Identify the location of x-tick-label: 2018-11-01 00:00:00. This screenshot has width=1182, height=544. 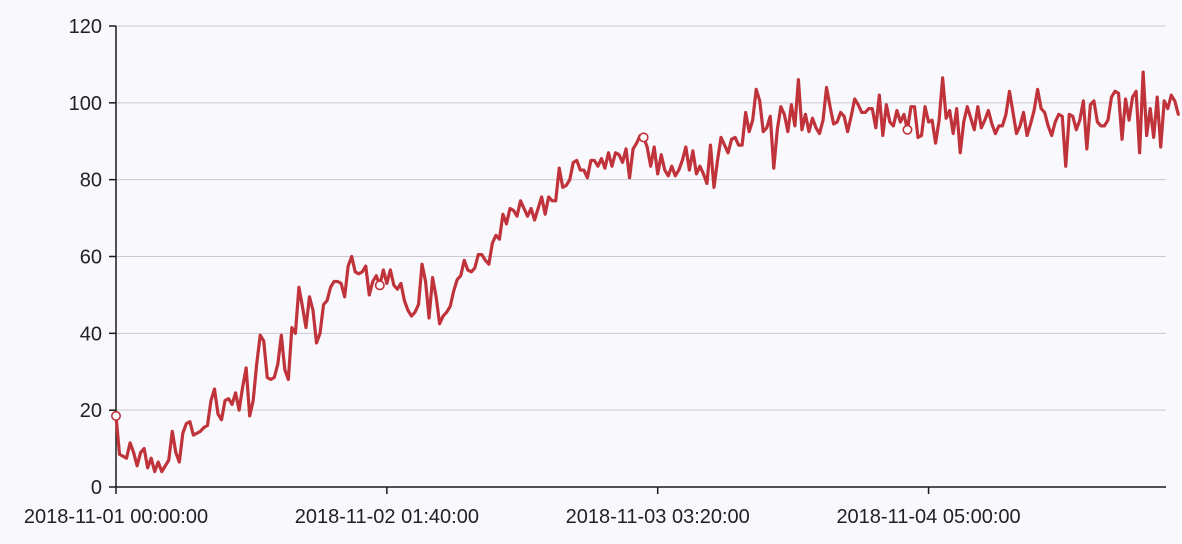
(116, 517).